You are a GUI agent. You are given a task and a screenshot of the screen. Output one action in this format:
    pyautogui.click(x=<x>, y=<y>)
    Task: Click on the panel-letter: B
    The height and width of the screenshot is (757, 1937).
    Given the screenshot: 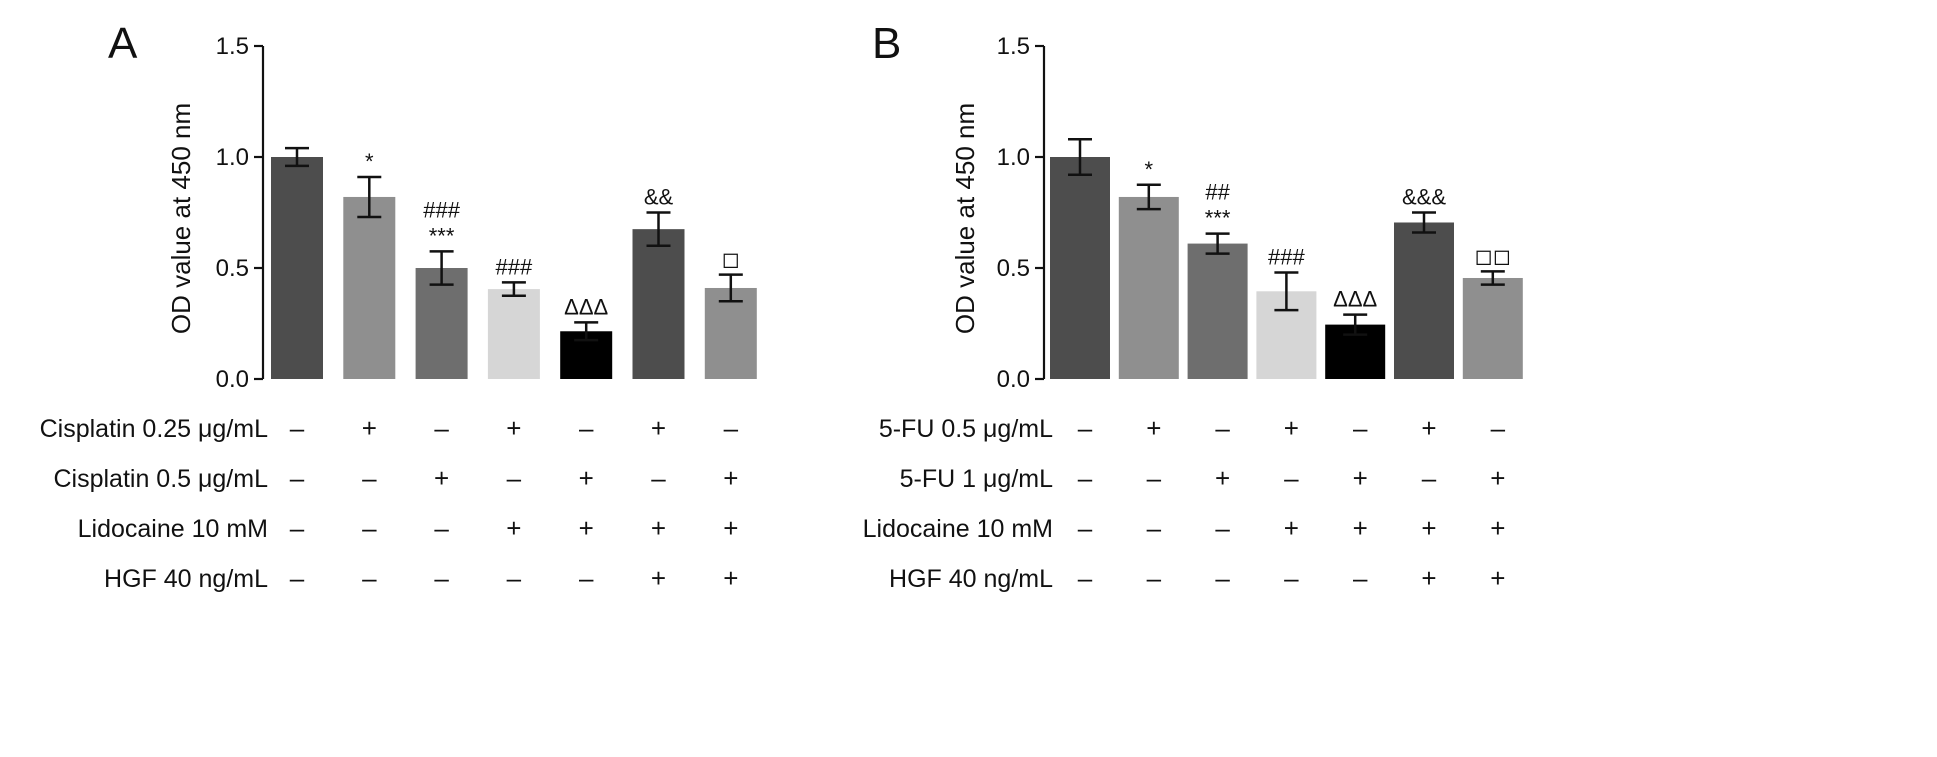 What is the action you would take?
    pyautogui.click(x=886, y=43)
    